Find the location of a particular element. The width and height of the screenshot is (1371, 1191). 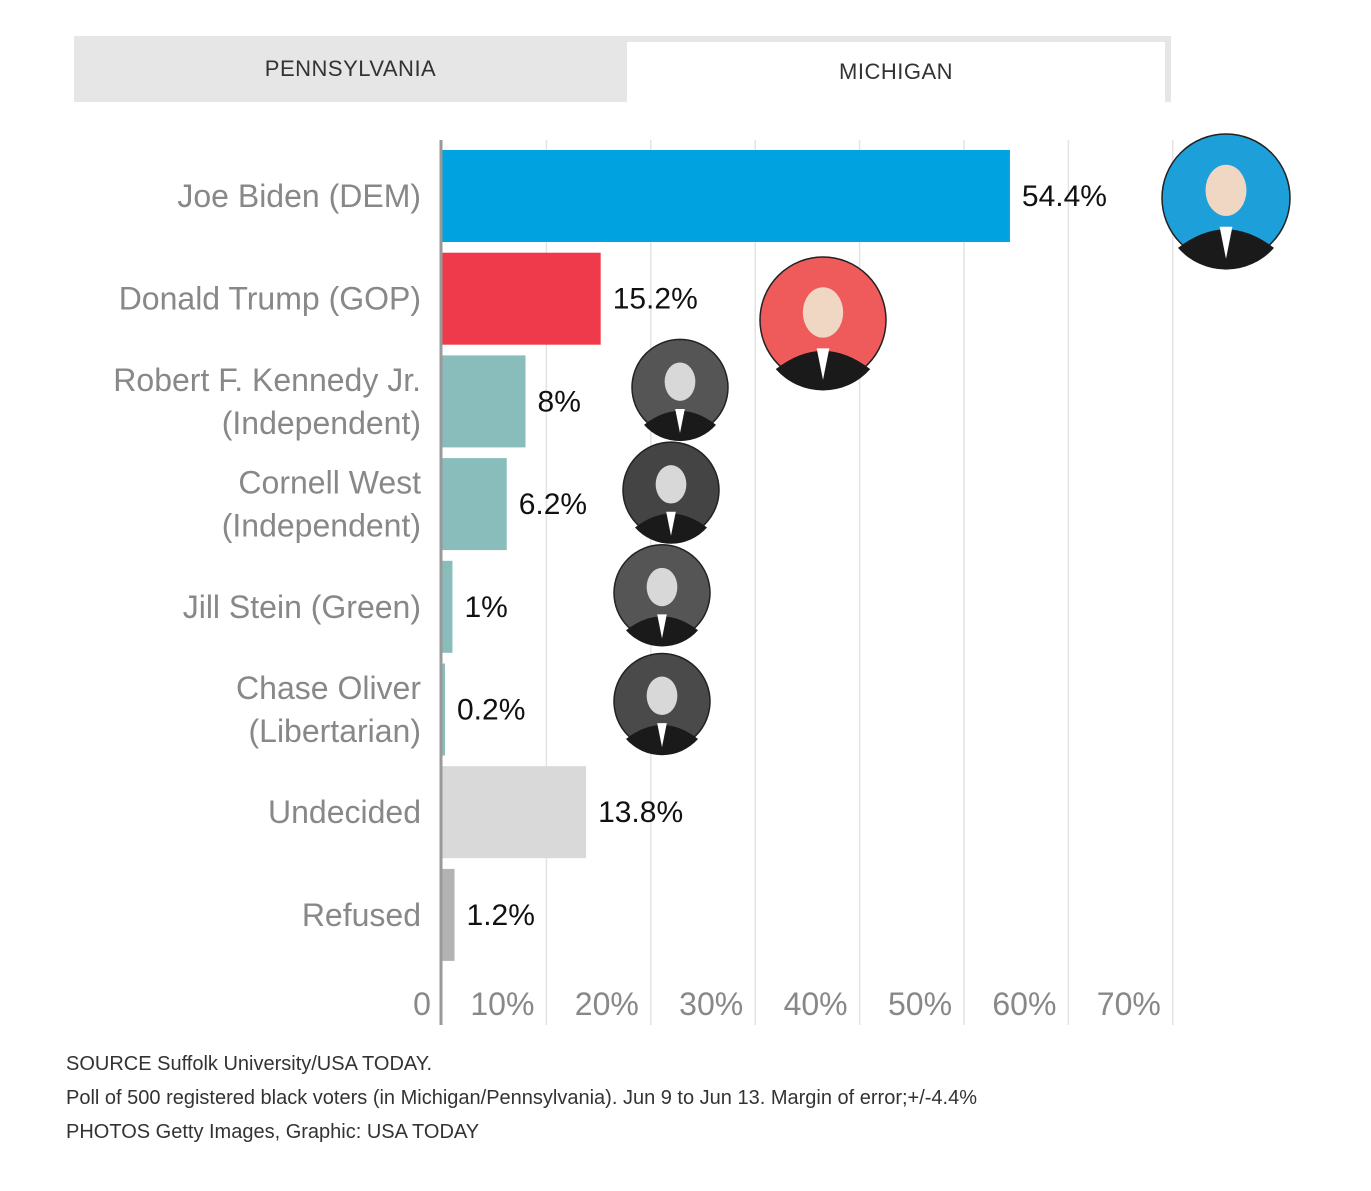

value-label: 15.2% is located at coordinates (655, 299).